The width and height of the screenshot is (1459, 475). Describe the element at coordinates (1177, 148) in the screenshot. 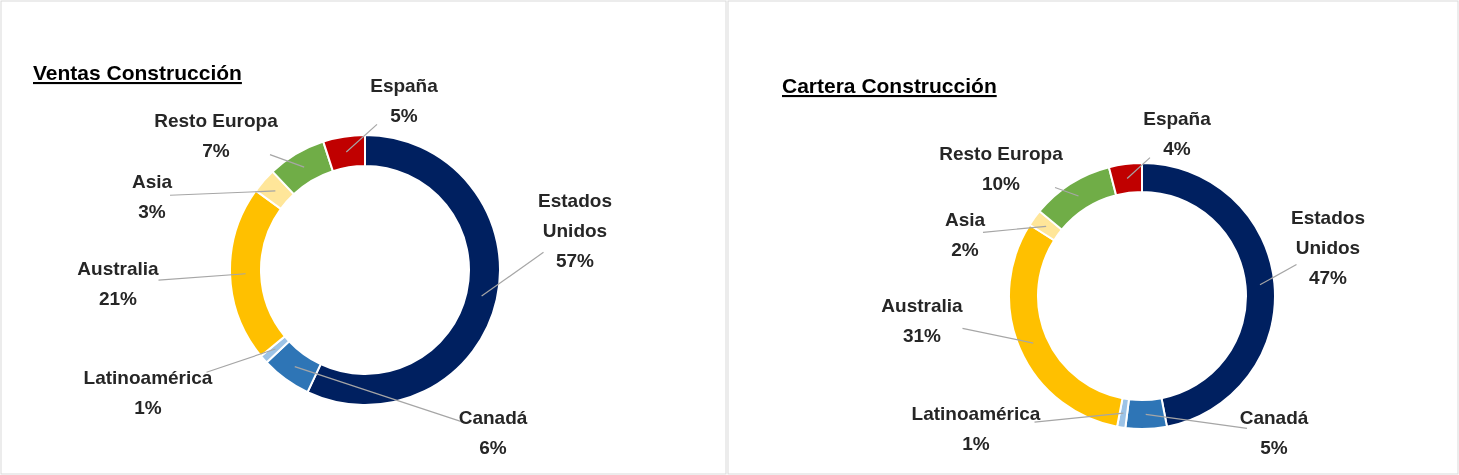

I see `data-label: 4%` at that location.